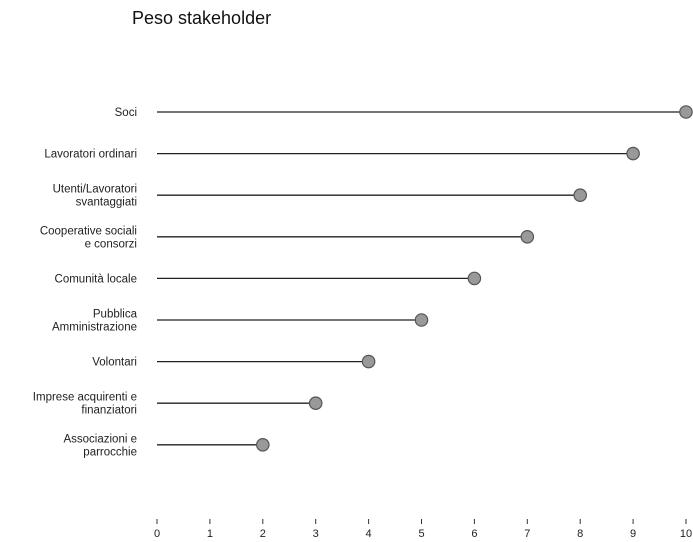 This screenshot has height=542, width=693. I want to click on x-tick-label: 9, so click(633, 534).